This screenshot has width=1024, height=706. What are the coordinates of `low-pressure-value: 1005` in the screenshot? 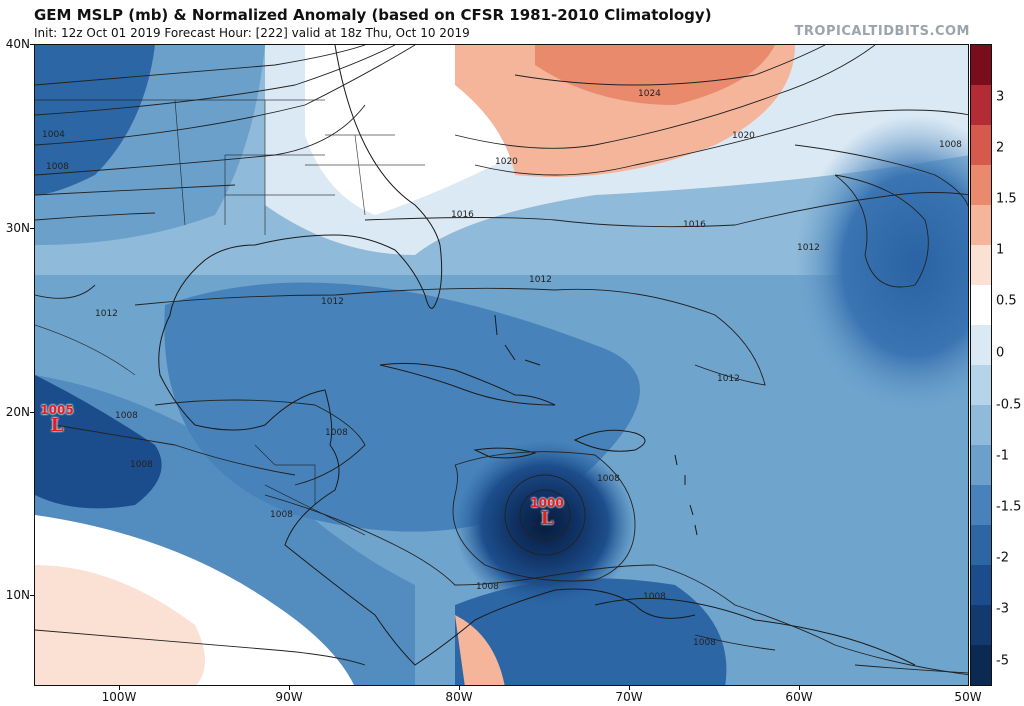 It's located at (57, 410).